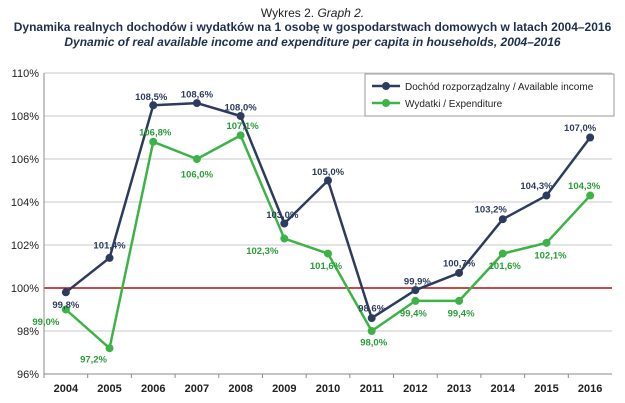  Describe the element at coordinates (26, 74) in the screenshot. I see `y-tick-label: 110%` at that location.